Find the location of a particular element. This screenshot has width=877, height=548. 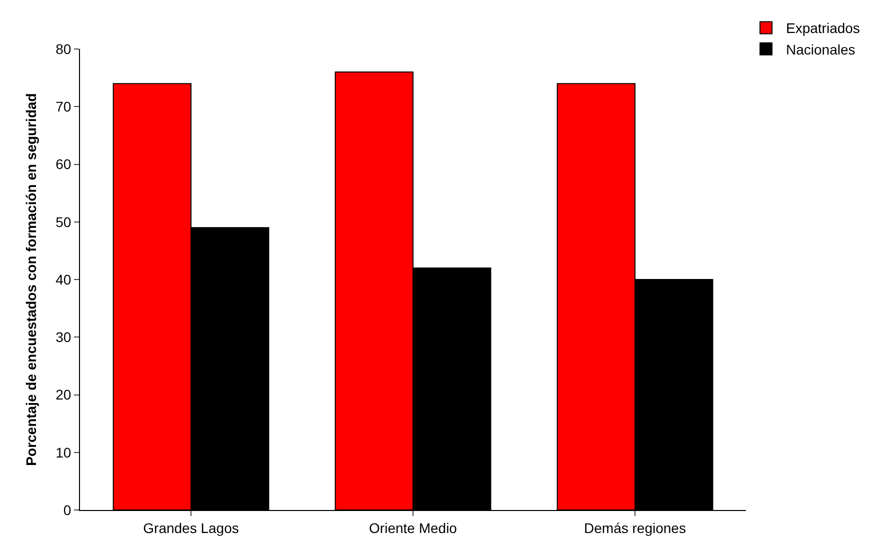

x-tick-label: Grandes Lagos is located at coordinates (191, 528).